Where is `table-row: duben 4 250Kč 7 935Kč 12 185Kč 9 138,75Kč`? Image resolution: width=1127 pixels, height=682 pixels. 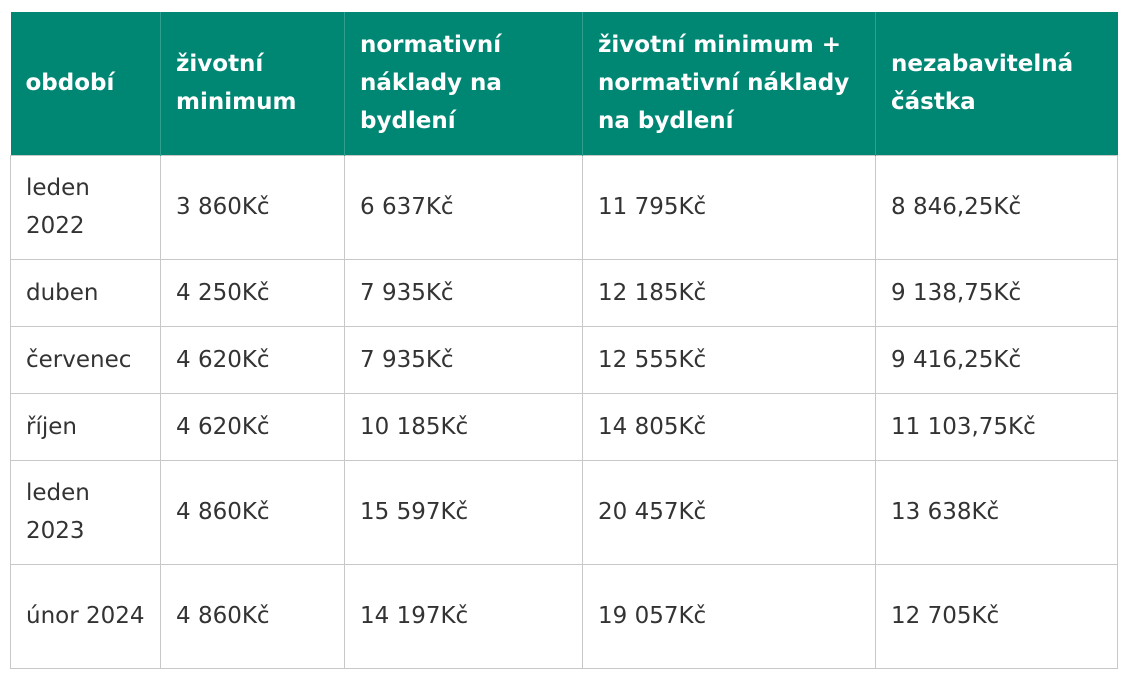
table-row: duben 4 250Kč 7 935Kč 12 185Kč 9 138,75Kč is located at coordinates (564, 292).